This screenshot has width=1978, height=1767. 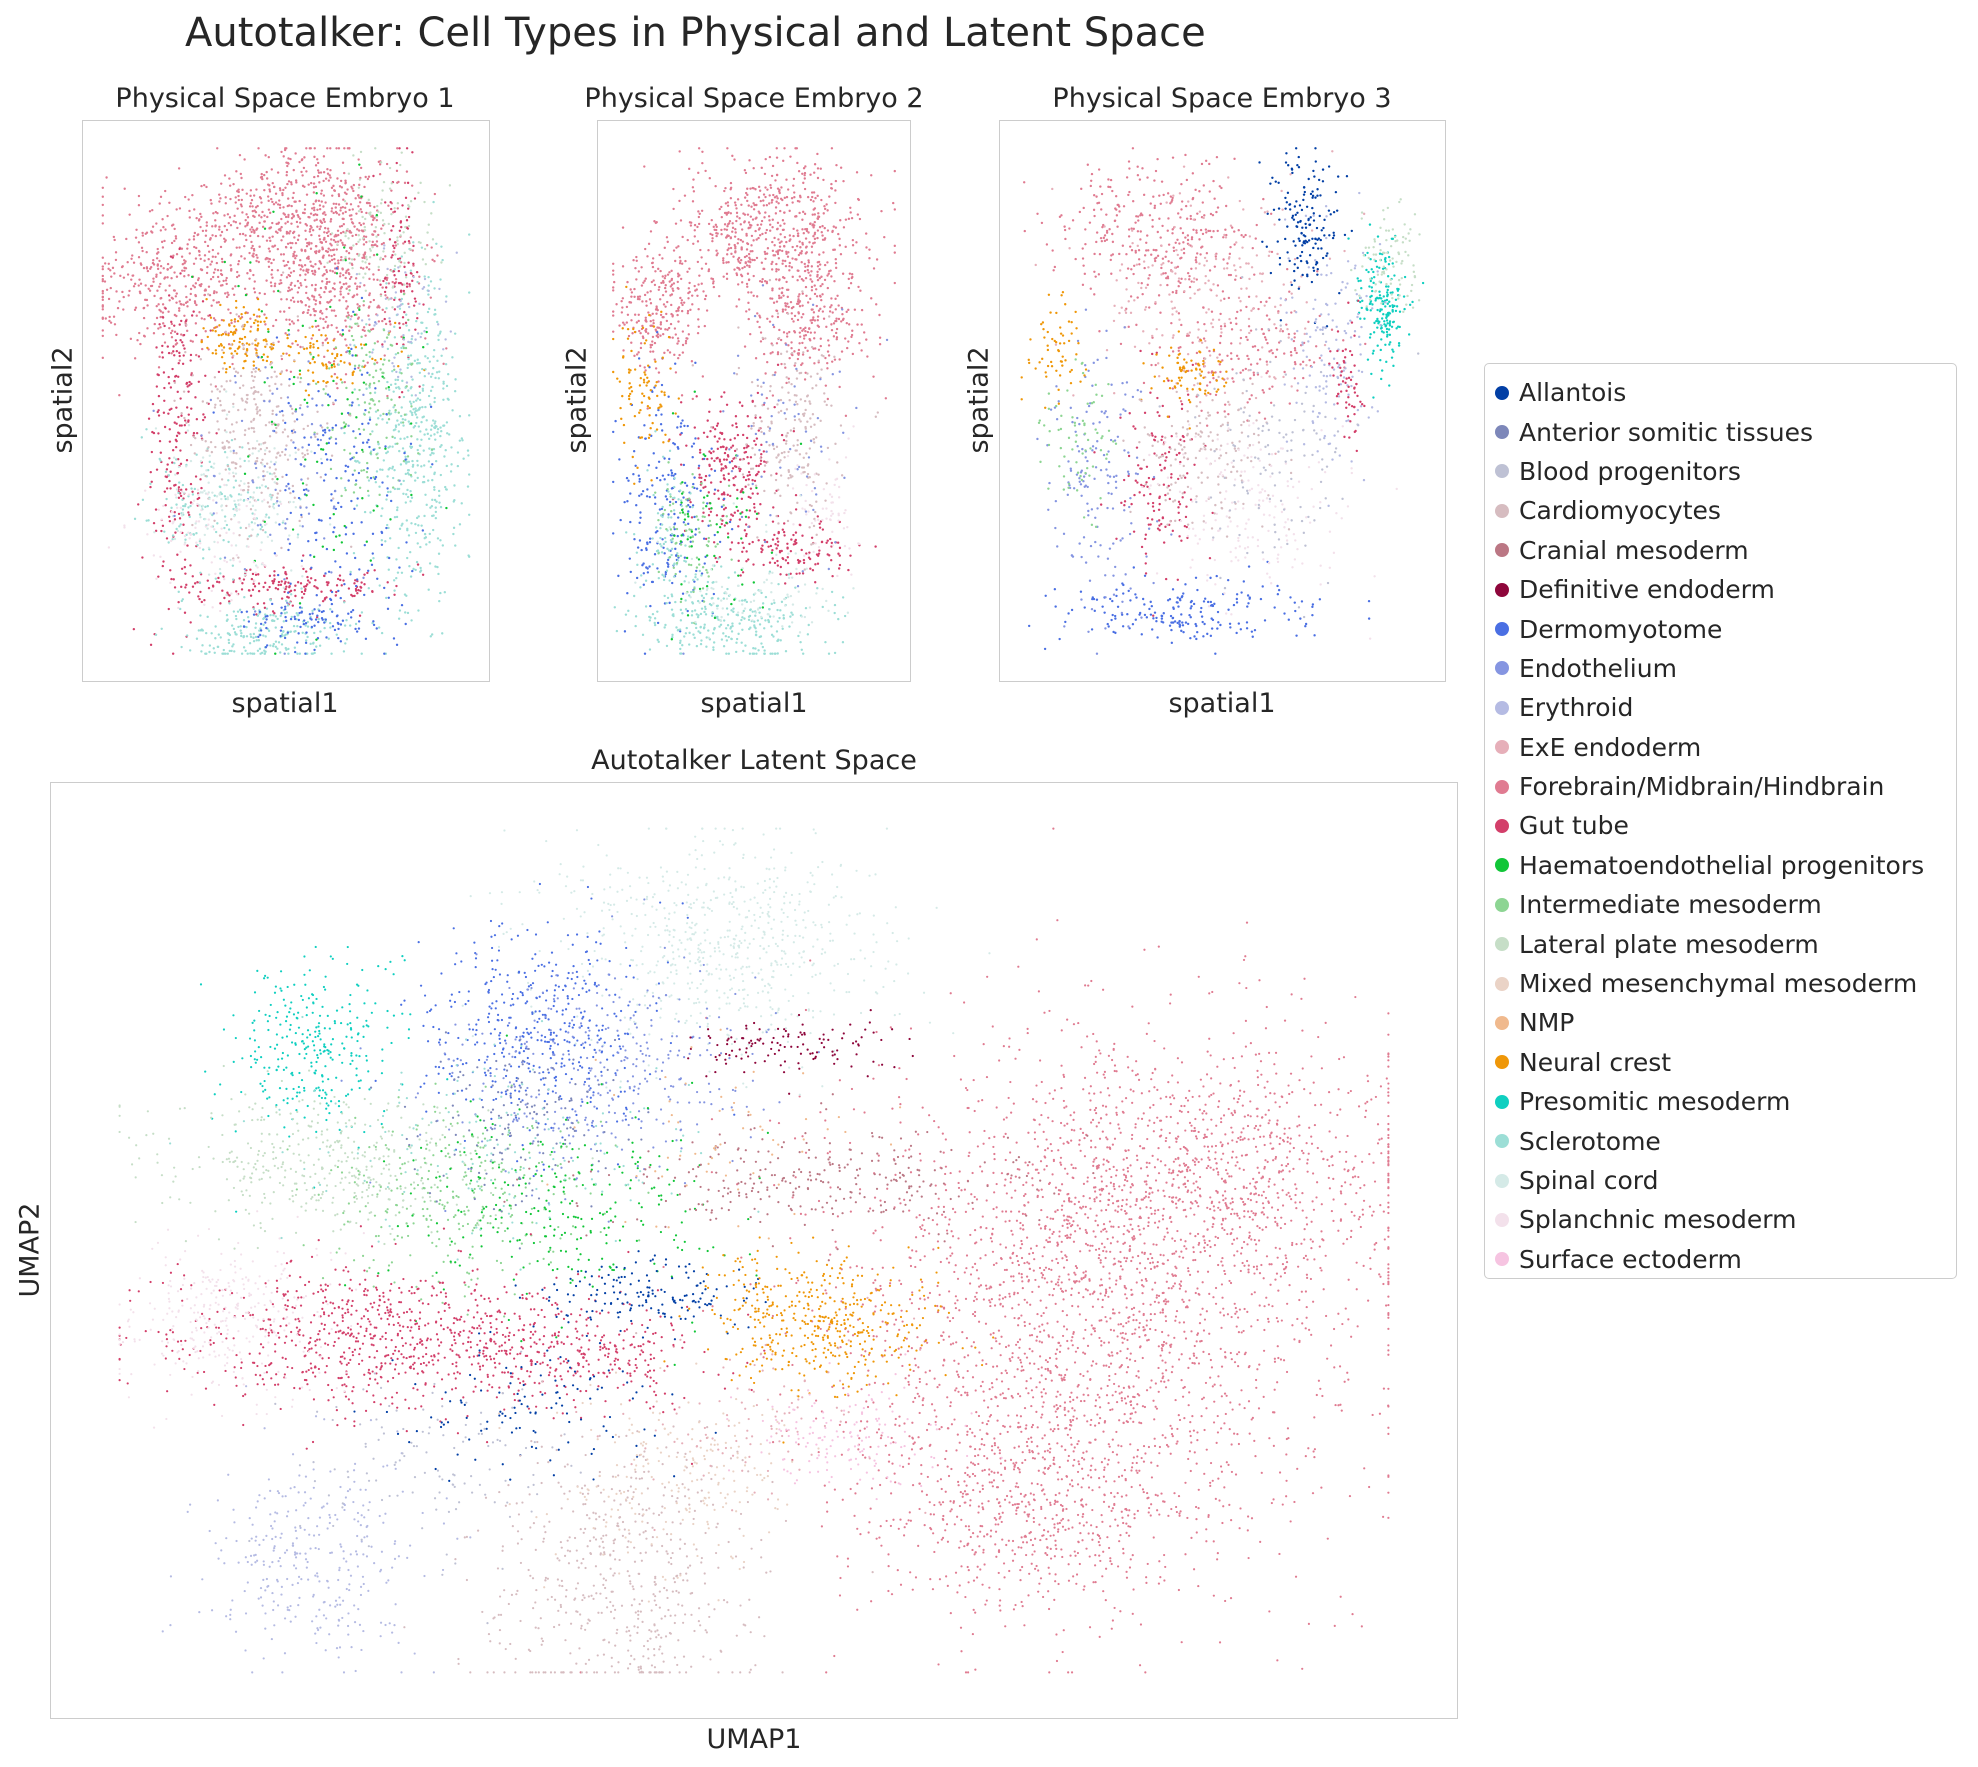 What do you see at coordinates (218, 282) in the screenshot?
I see `cluster-forebrain-midbrain-hindbrain` at bounding box center [218, 282].